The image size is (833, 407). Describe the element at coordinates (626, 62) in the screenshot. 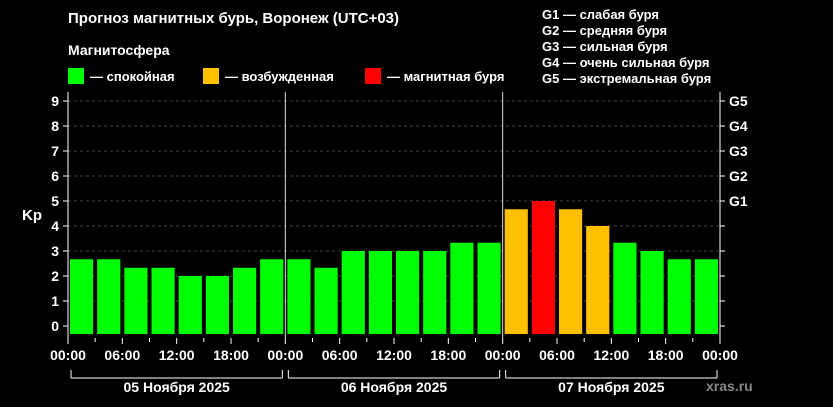

I see `storm-scale-g4: G4 — очень сильная буря` at that location.